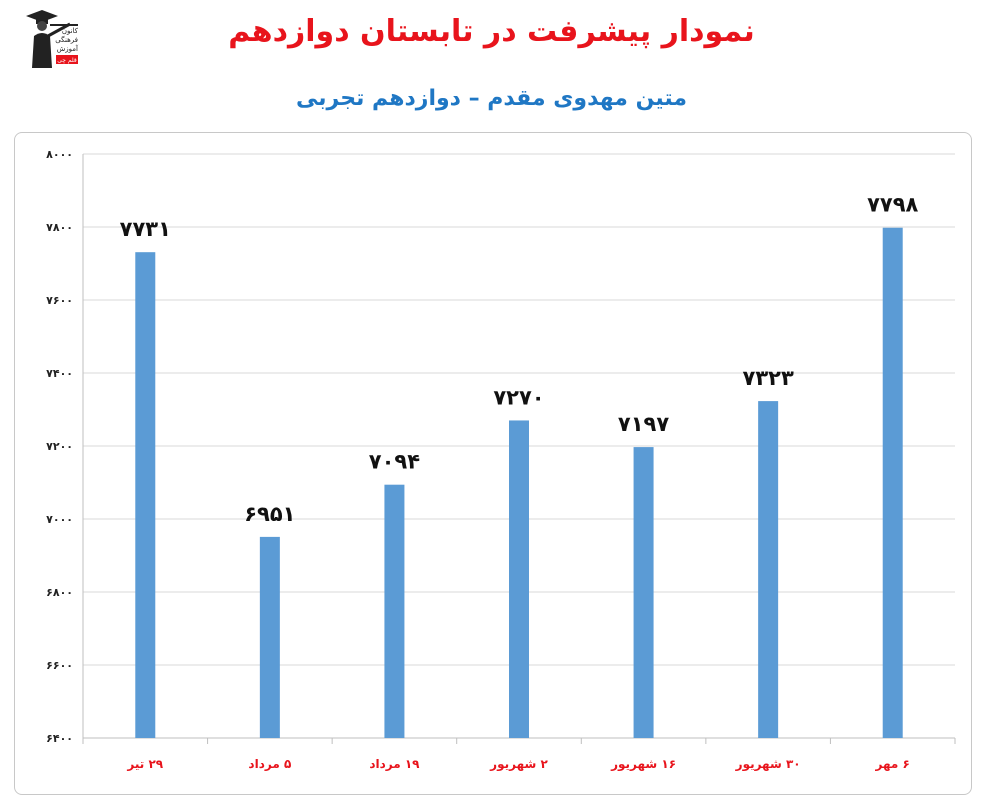 The height and width of the screenshot is (807, 983). Describe the element at coordinates (394, 764) in the screenshot. I see `x-tick-label: ۱۹ مرداد` at that location.